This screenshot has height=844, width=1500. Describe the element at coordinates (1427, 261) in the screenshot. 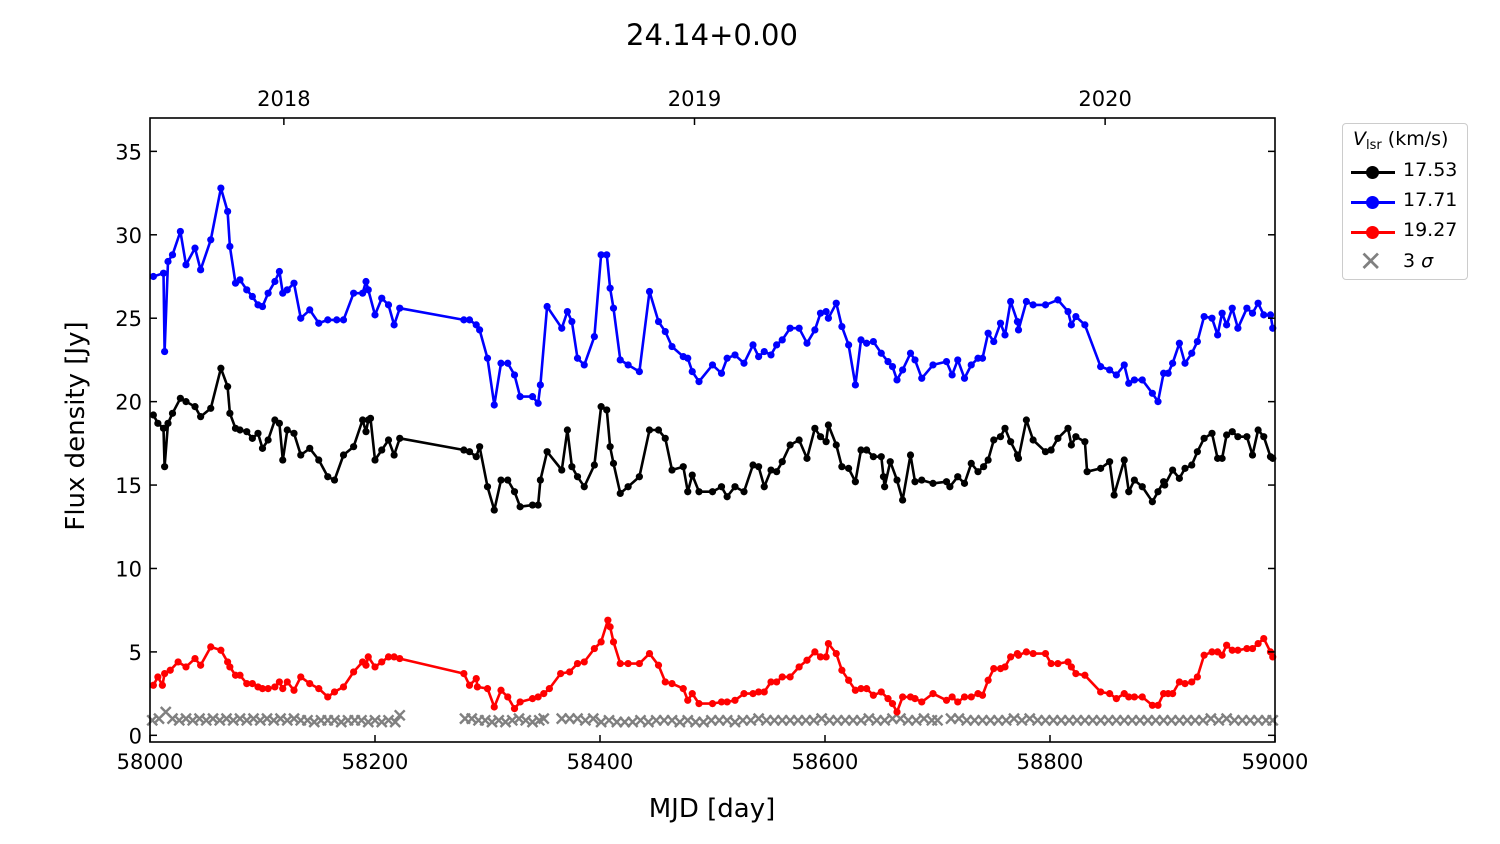

I see `sigma-symbol: σ` at that location.